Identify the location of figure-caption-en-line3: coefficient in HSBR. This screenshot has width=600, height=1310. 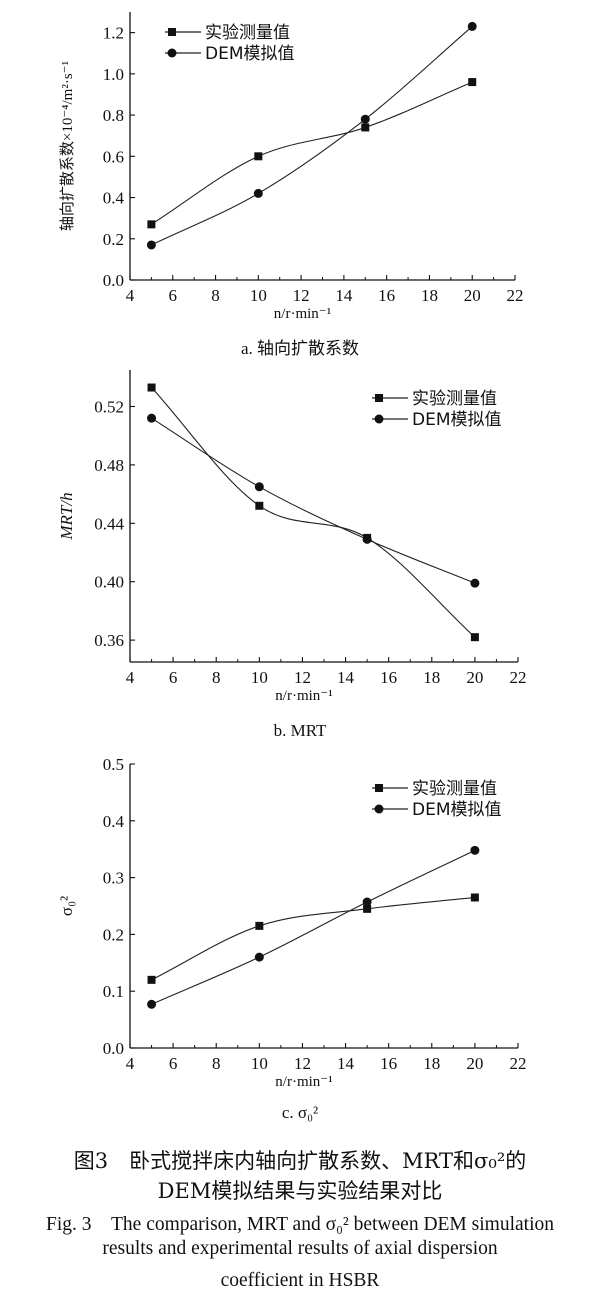
(300, 1280).